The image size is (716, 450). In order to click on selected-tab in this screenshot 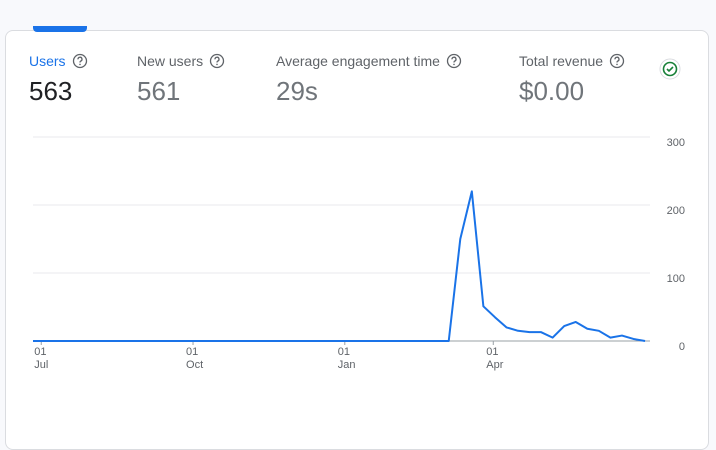, I will do `click(60, 29)`.